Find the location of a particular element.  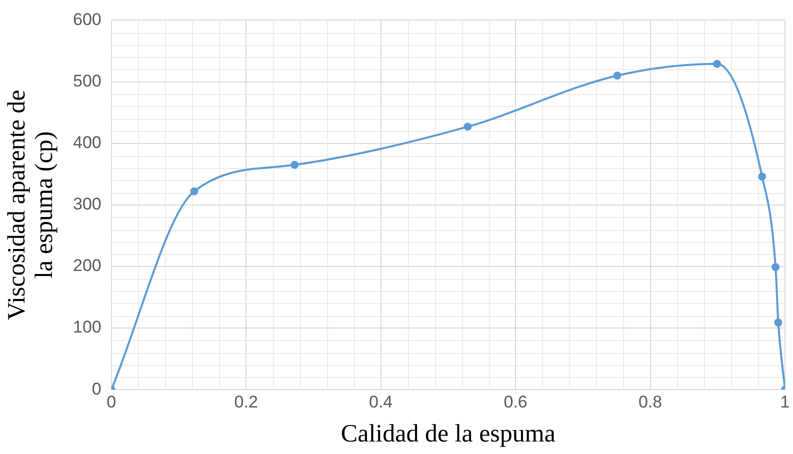

x-tick-label: 0.2 is located at coordinates (246, 402).